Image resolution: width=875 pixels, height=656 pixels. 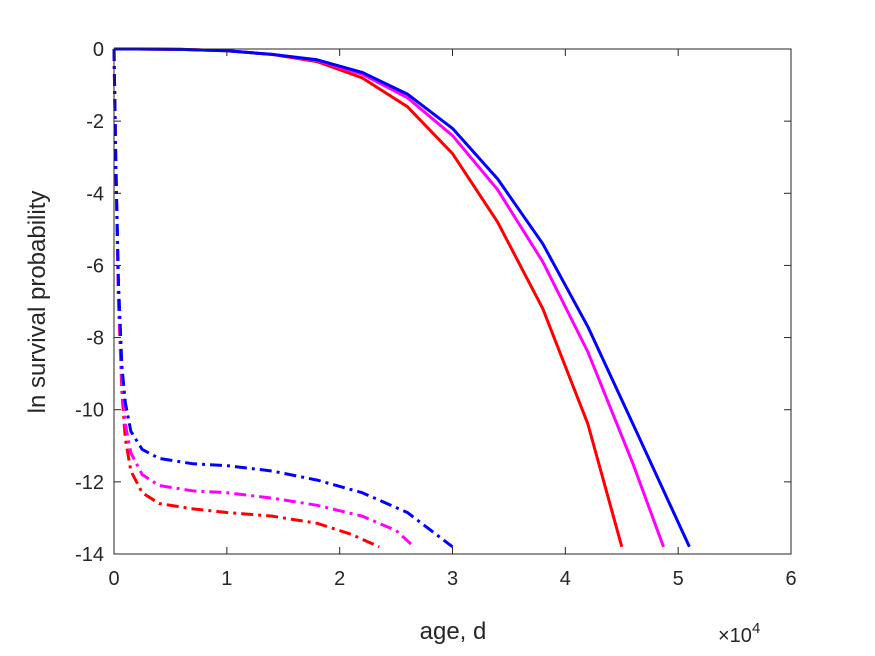 I want to click on y-tick-label: -8, so click(x=95, y=339).